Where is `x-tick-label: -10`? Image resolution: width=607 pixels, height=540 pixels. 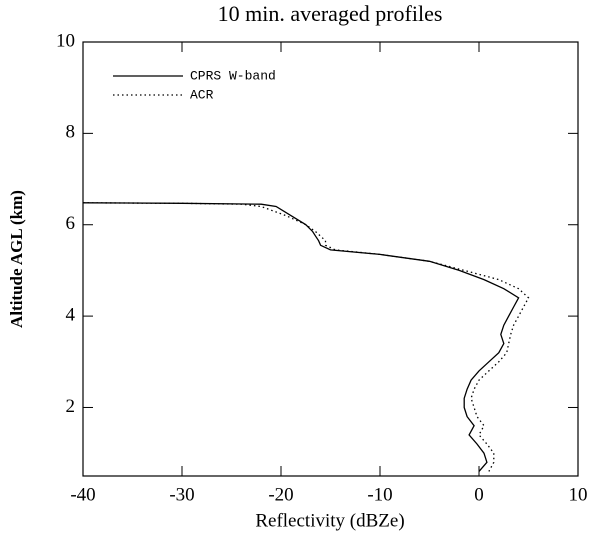 x-tick-label: -10 is located at coordinates (379, 494).